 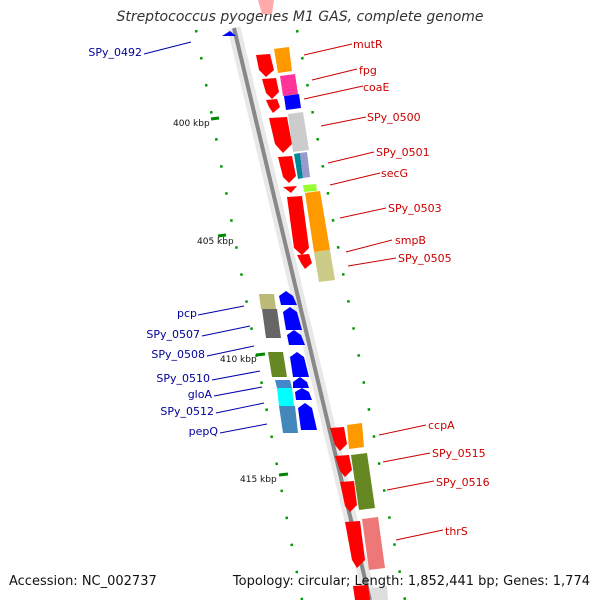 What do you see at coordinates (173, 334) in the screenshot?
I see `gene-label: SPy_0507` at bounding box center [173, 334].